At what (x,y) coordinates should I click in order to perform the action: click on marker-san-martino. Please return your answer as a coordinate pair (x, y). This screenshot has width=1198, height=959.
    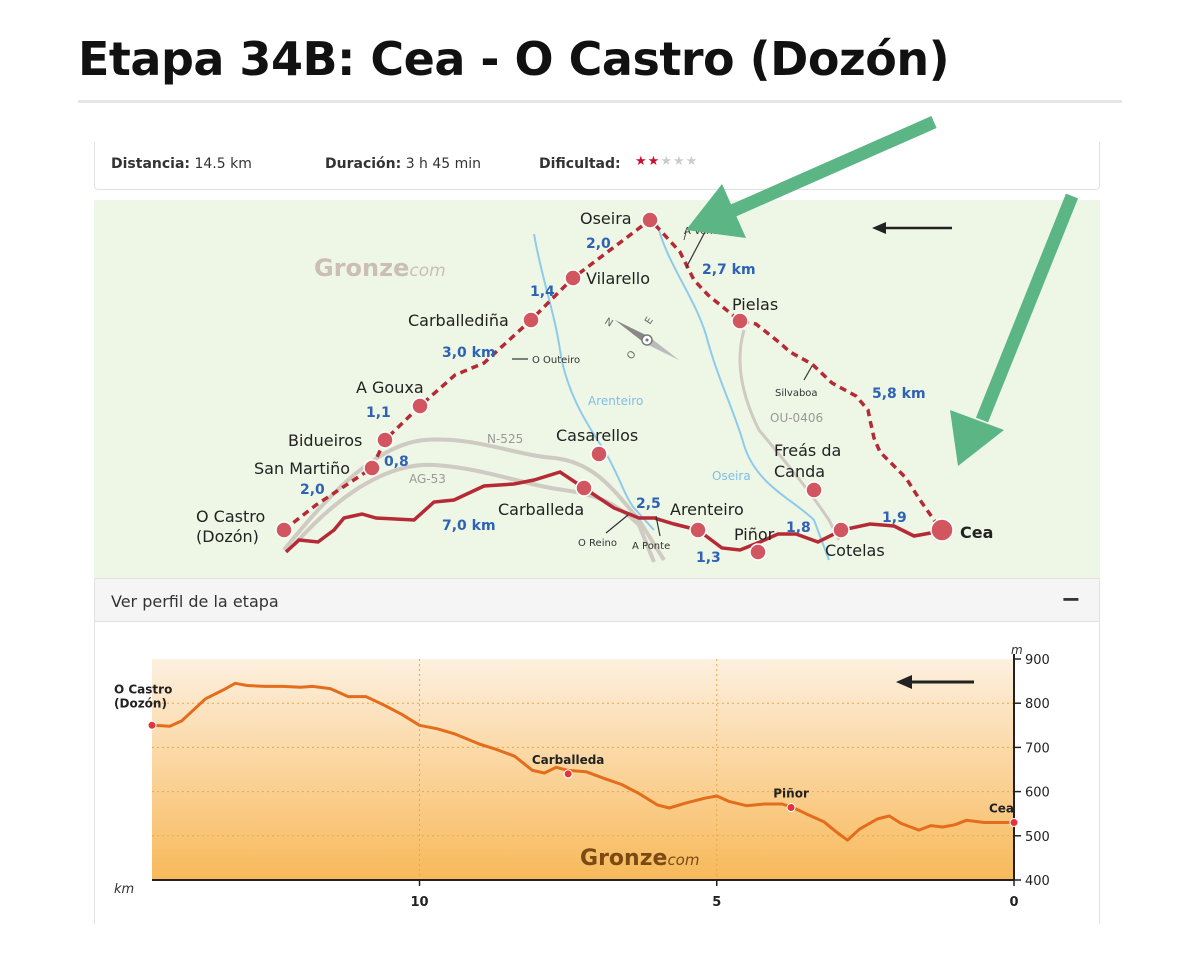
    Looking at the image, I should click on (372, 468).